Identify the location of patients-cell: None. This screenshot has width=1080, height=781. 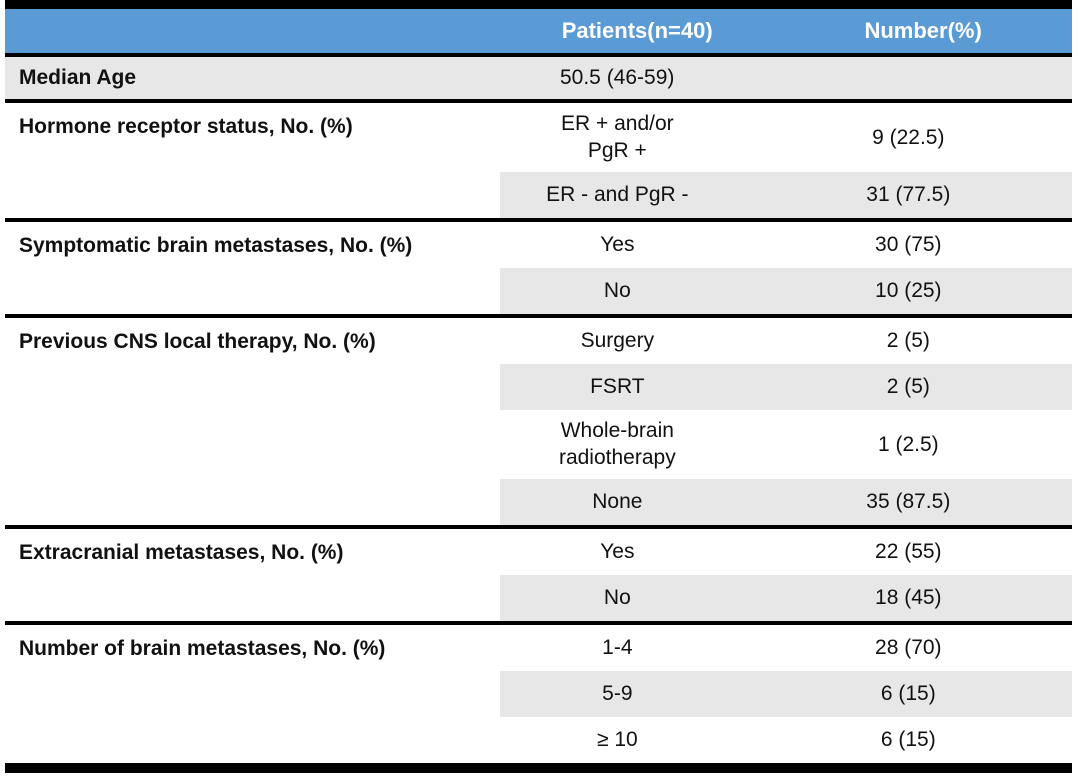
(617, 501).